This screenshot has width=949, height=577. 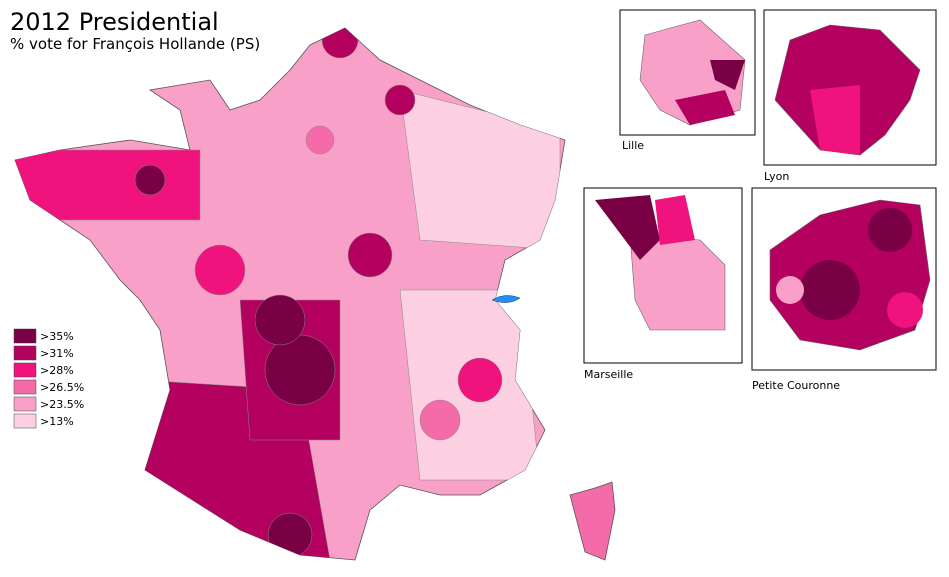 What do you see at coordinates (796, 385) in the screenshot?
I see `inset-label: Petite Couronne` at bounding box center [796, 385].